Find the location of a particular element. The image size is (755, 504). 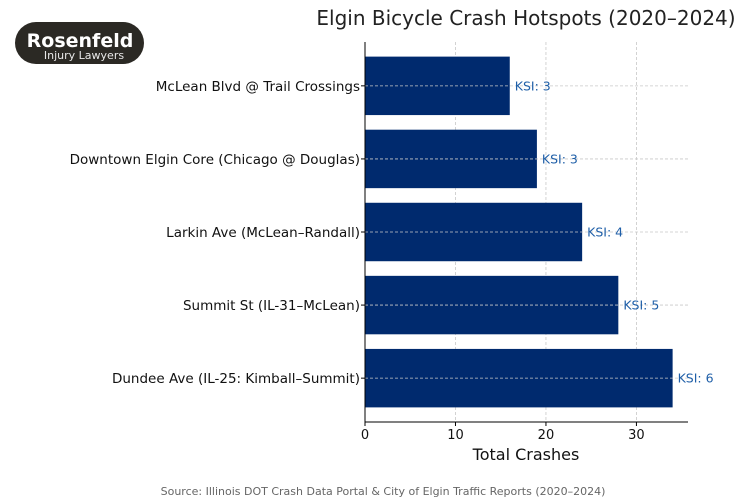

x-tick-label: 30 is located at coordinates (636, 435).